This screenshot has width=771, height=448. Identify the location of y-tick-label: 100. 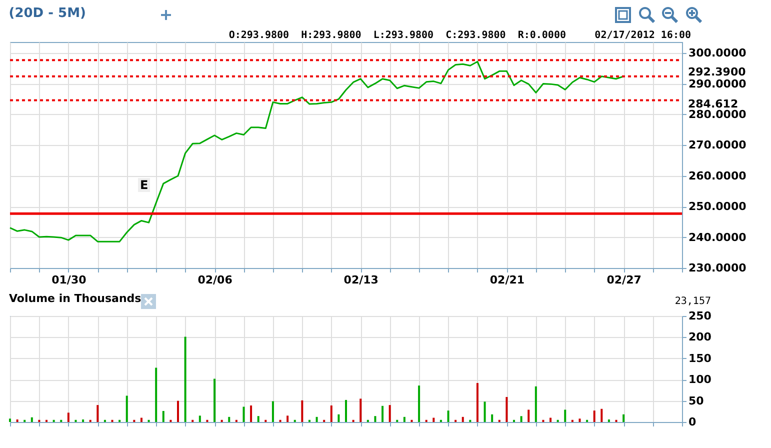
(700, 379).